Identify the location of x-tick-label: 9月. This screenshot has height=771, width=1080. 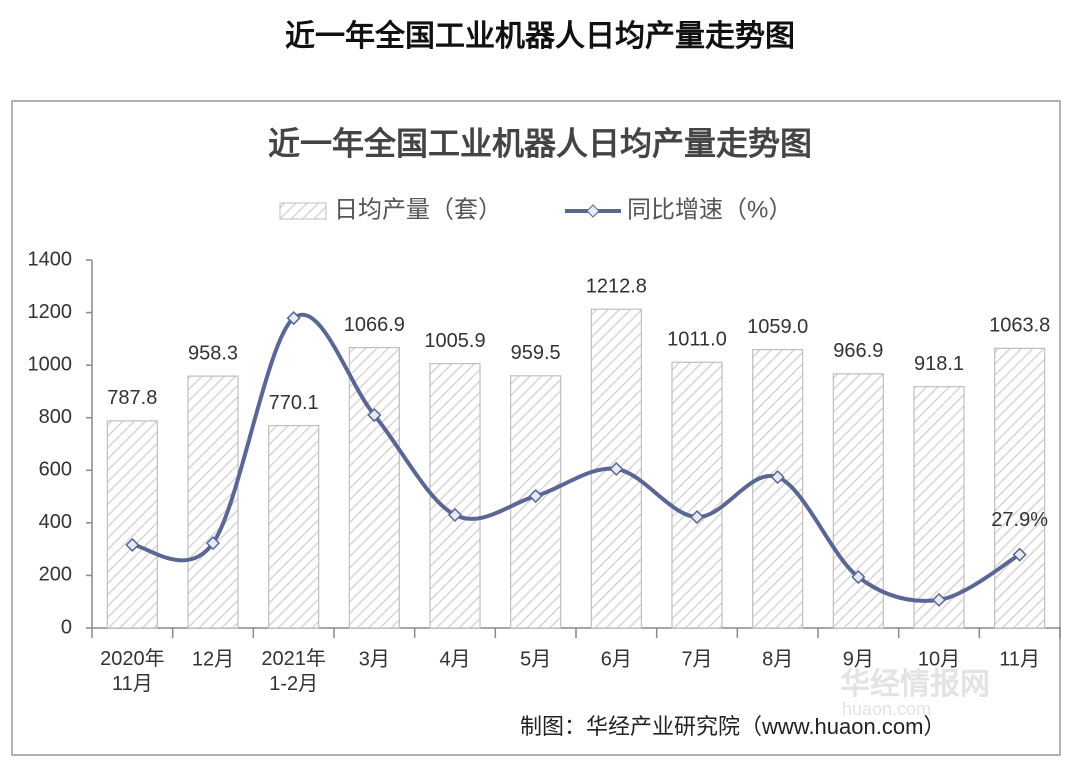
(858, 659).